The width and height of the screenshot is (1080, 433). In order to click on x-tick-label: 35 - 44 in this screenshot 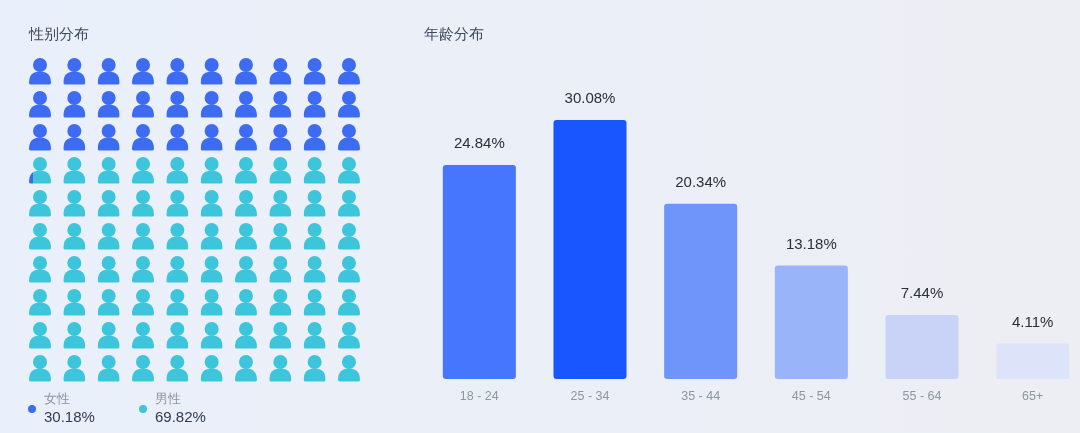, I will do `click(701, 396)`.